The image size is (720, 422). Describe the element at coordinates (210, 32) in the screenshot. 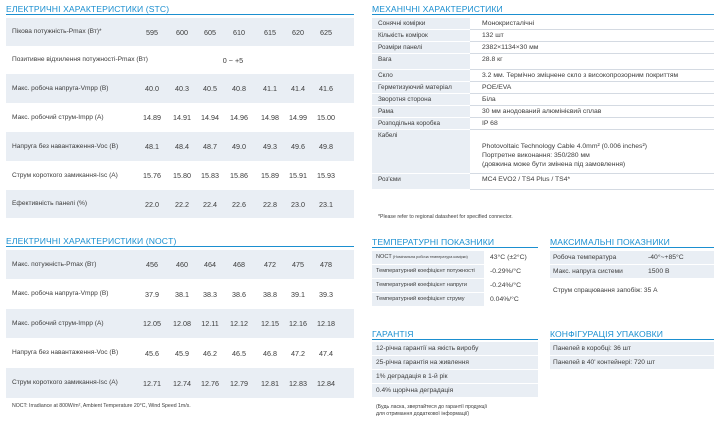

I see `stc-row-value: 605` at that location.